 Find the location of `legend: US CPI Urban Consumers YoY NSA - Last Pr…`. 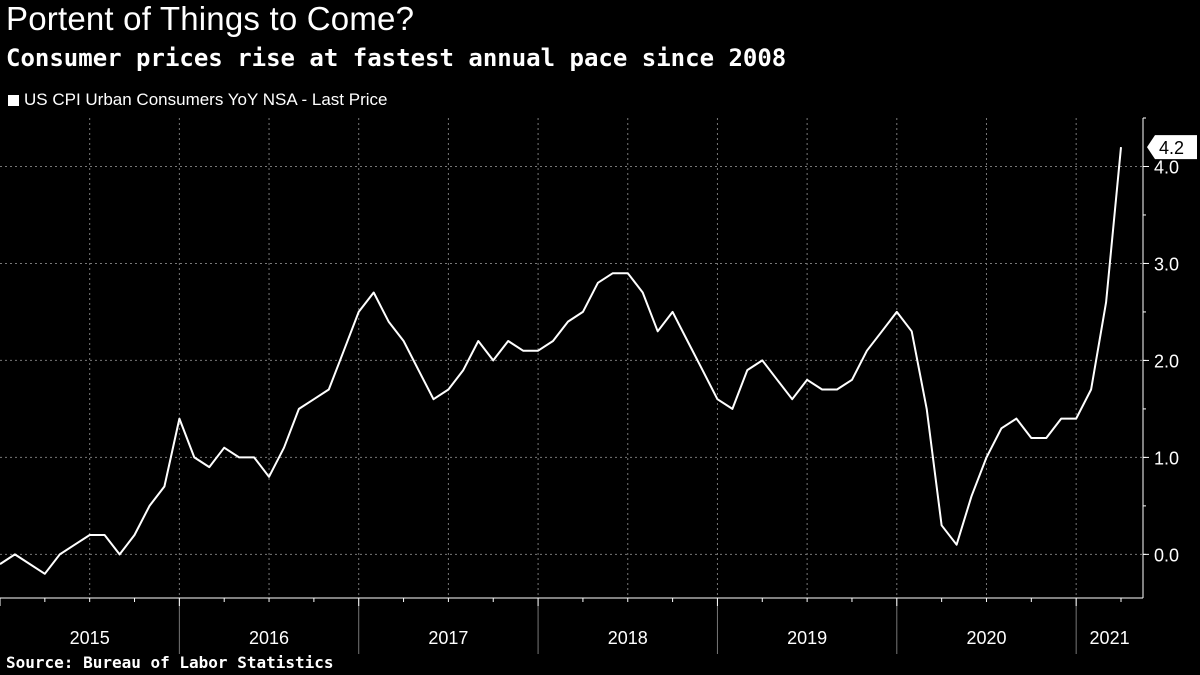

legend: US CPI Urban Consumers YoY NSA - Last Pr… is located at coordinates (197, 100).